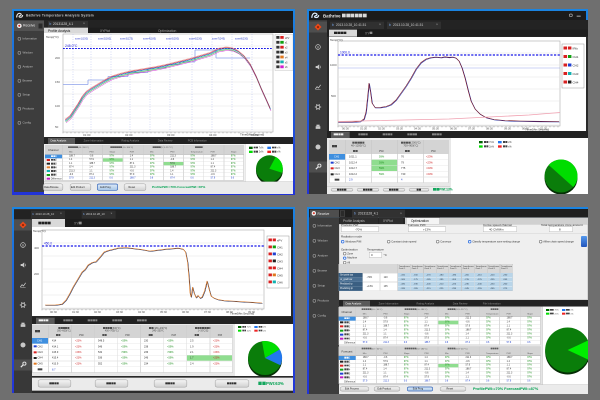  I want to click on svg-text: 245.0°C, so click(71, 46).